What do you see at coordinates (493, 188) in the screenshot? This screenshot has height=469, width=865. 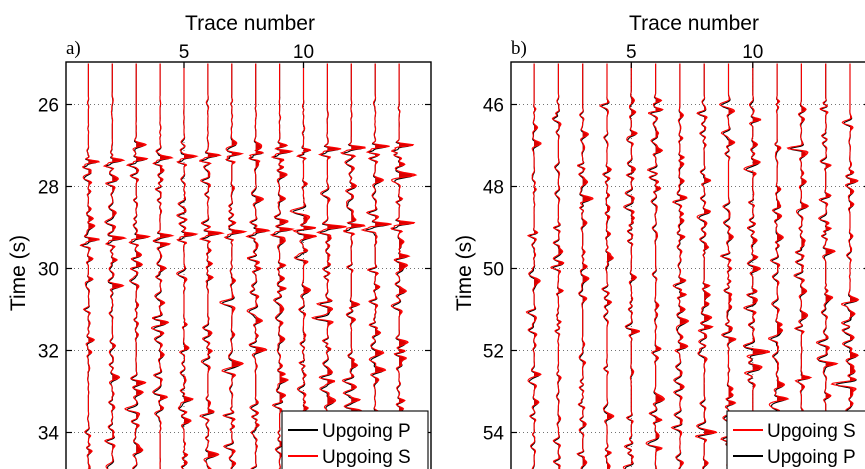 I see `y-tick-label: 48` at bounding box center [493, 188].